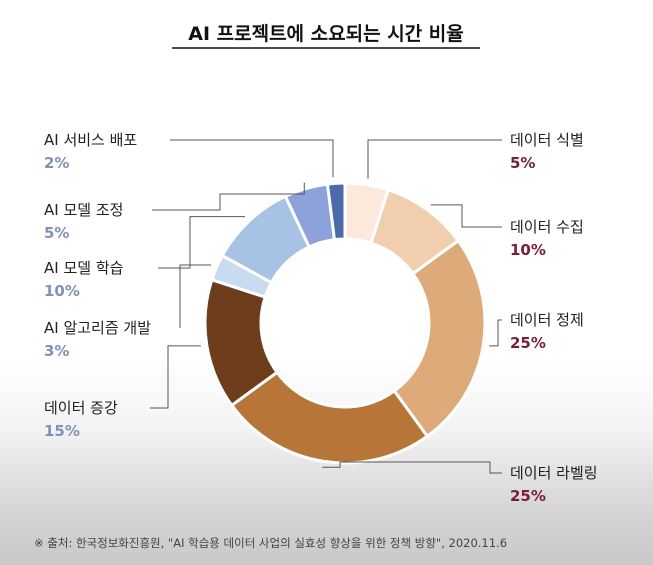  I want to click on category-label-5: 데이터 증강, so click(81, 408).